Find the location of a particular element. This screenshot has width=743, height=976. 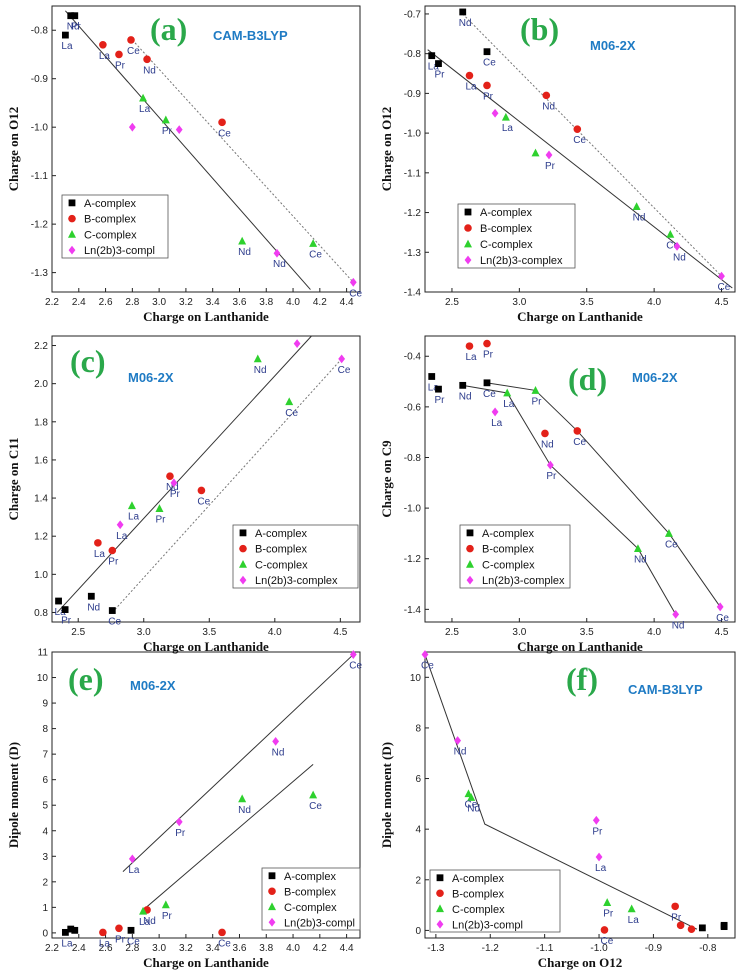

x-tick-label: 4.2 is located at coordinates (320, 302).